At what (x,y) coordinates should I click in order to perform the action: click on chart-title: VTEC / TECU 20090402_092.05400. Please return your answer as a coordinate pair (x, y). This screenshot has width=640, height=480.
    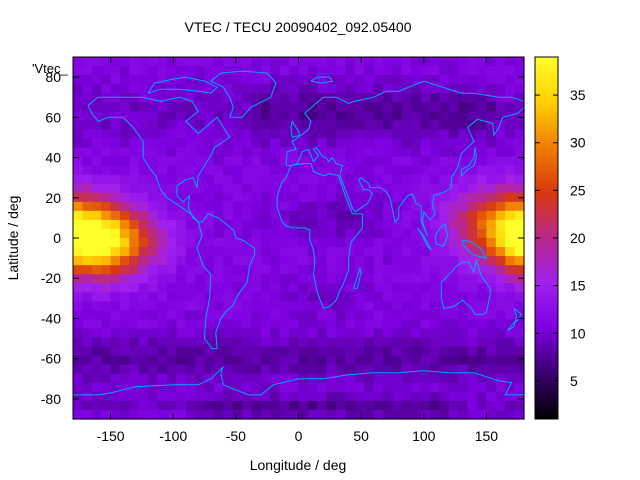
    Looking at the image, I should click on (297, 27).